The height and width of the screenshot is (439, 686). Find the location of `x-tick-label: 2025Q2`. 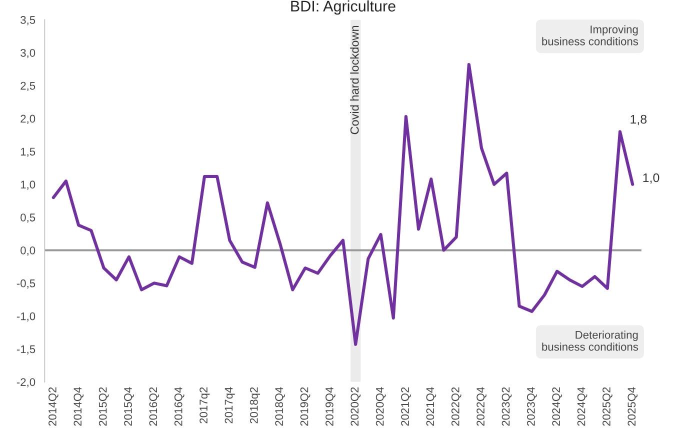

x-tick-label: 2025Q2 is located at coordinates (607, 406).